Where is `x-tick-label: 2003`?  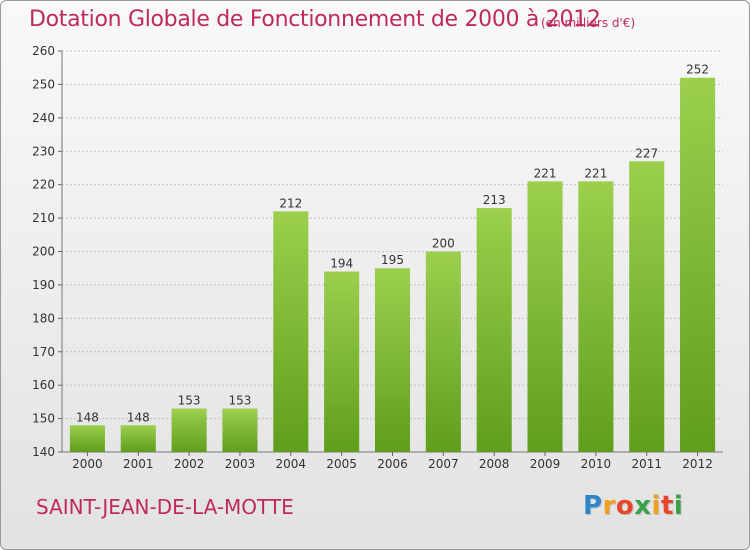 x-tick-label: 2003 is located at coordinates (240, 464).